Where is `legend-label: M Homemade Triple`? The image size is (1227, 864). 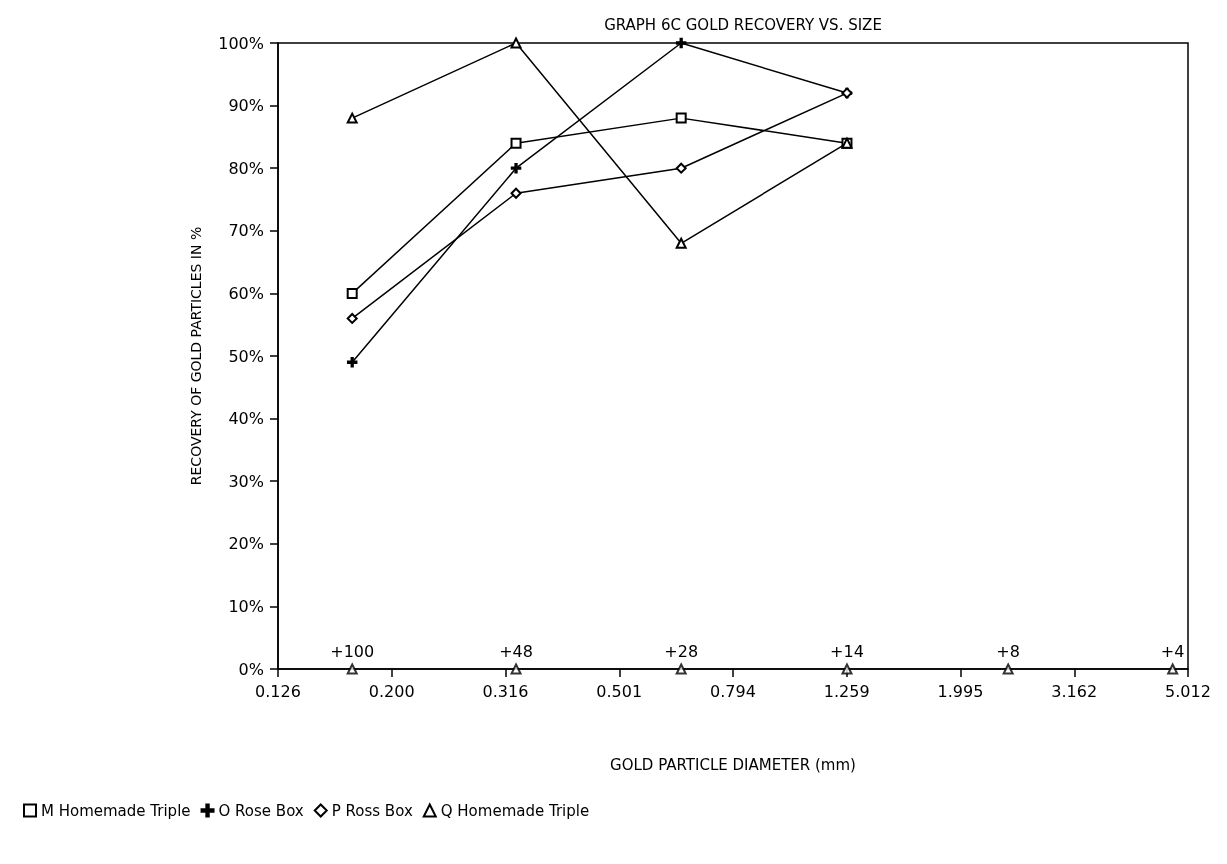 legend-label: M Homemade Triple is located at coordinates (116, 810).